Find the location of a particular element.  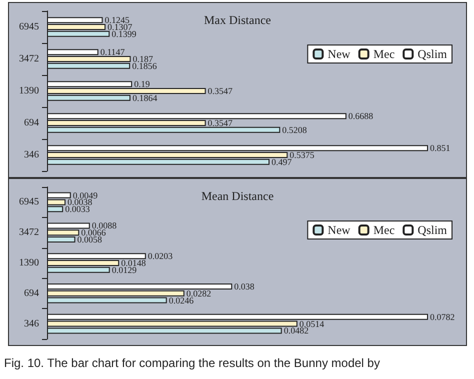

data-label: 0.5208 is located at coordinates (295, 129).